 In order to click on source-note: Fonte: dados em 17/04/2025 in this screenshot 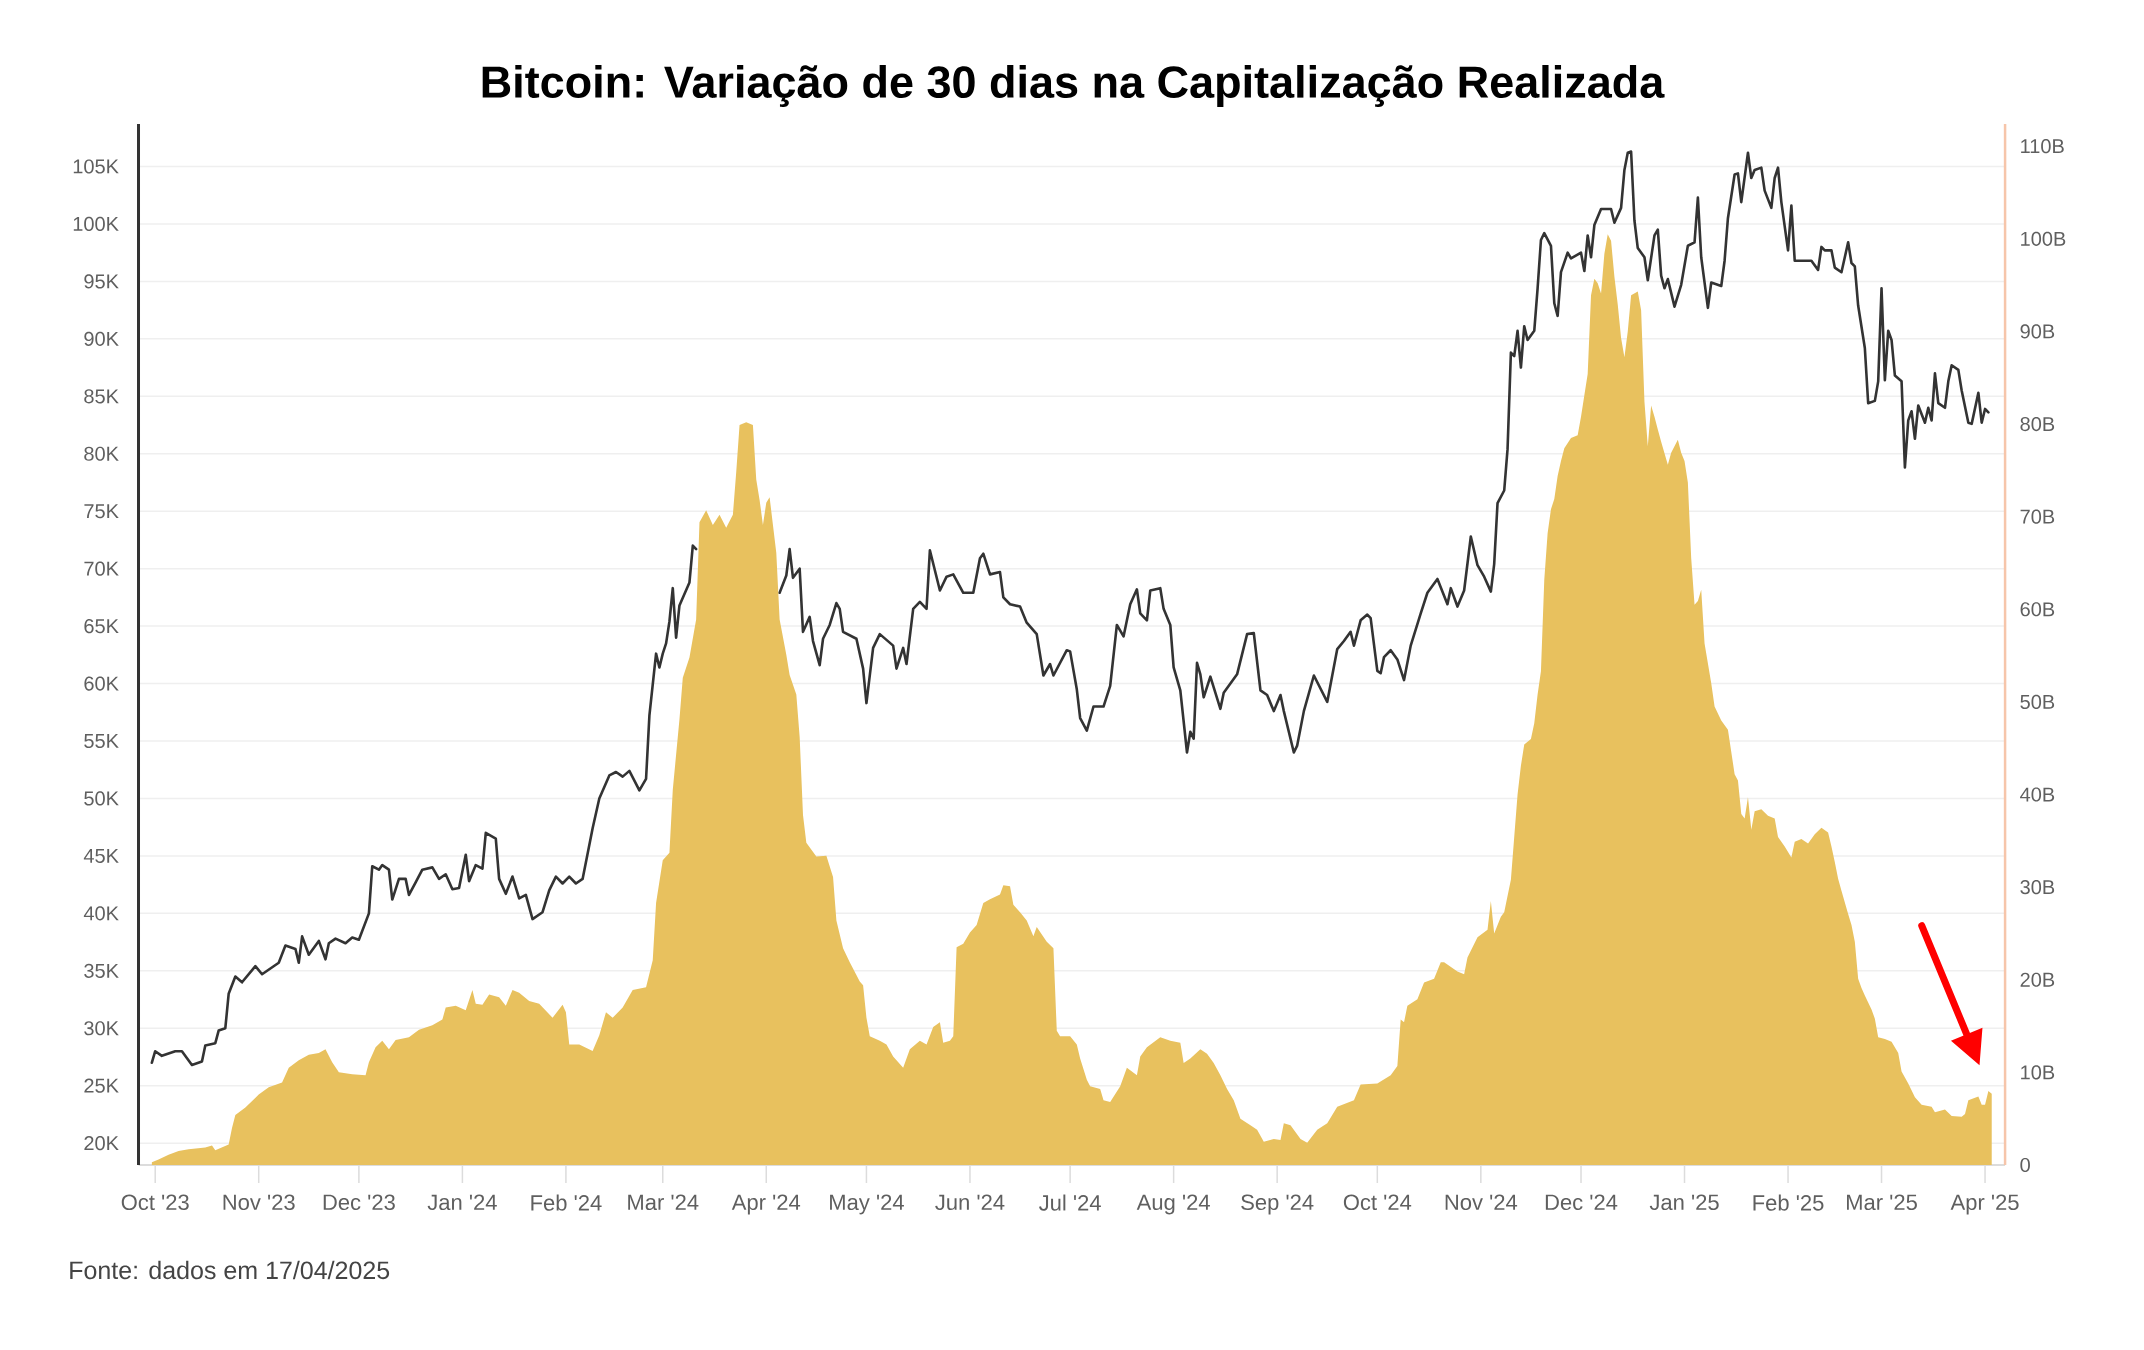, I will do `click(230, 1270)`.